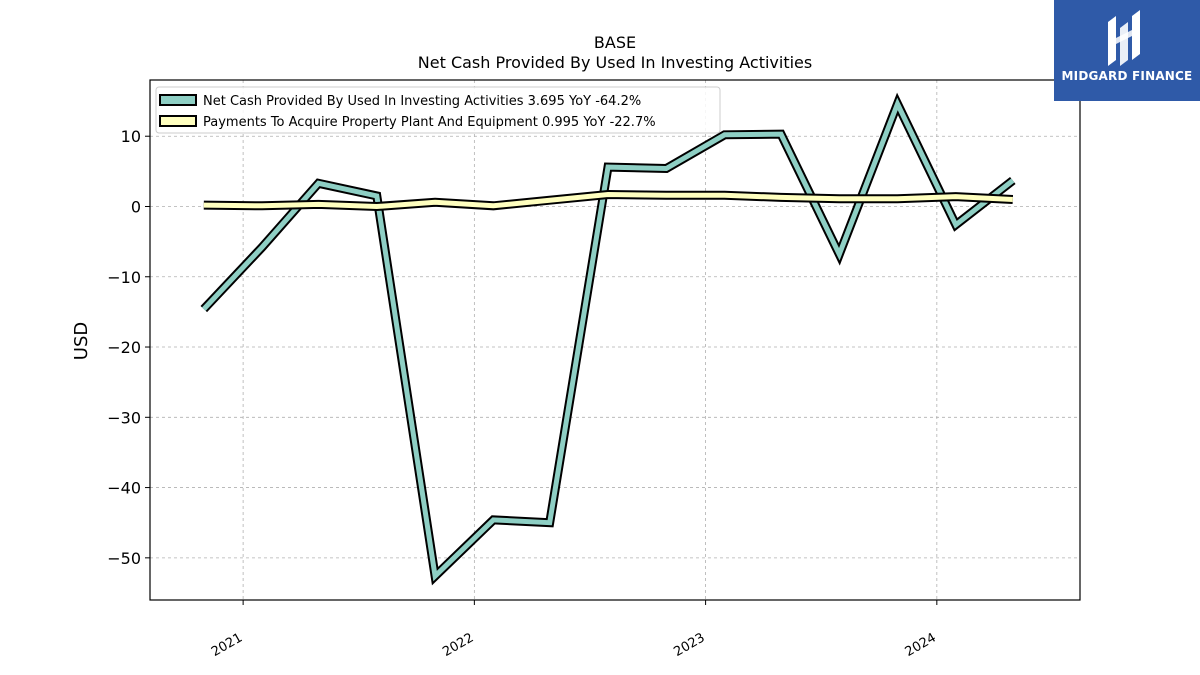  I want to click on y-tick-label: −30, so click(124, 417).